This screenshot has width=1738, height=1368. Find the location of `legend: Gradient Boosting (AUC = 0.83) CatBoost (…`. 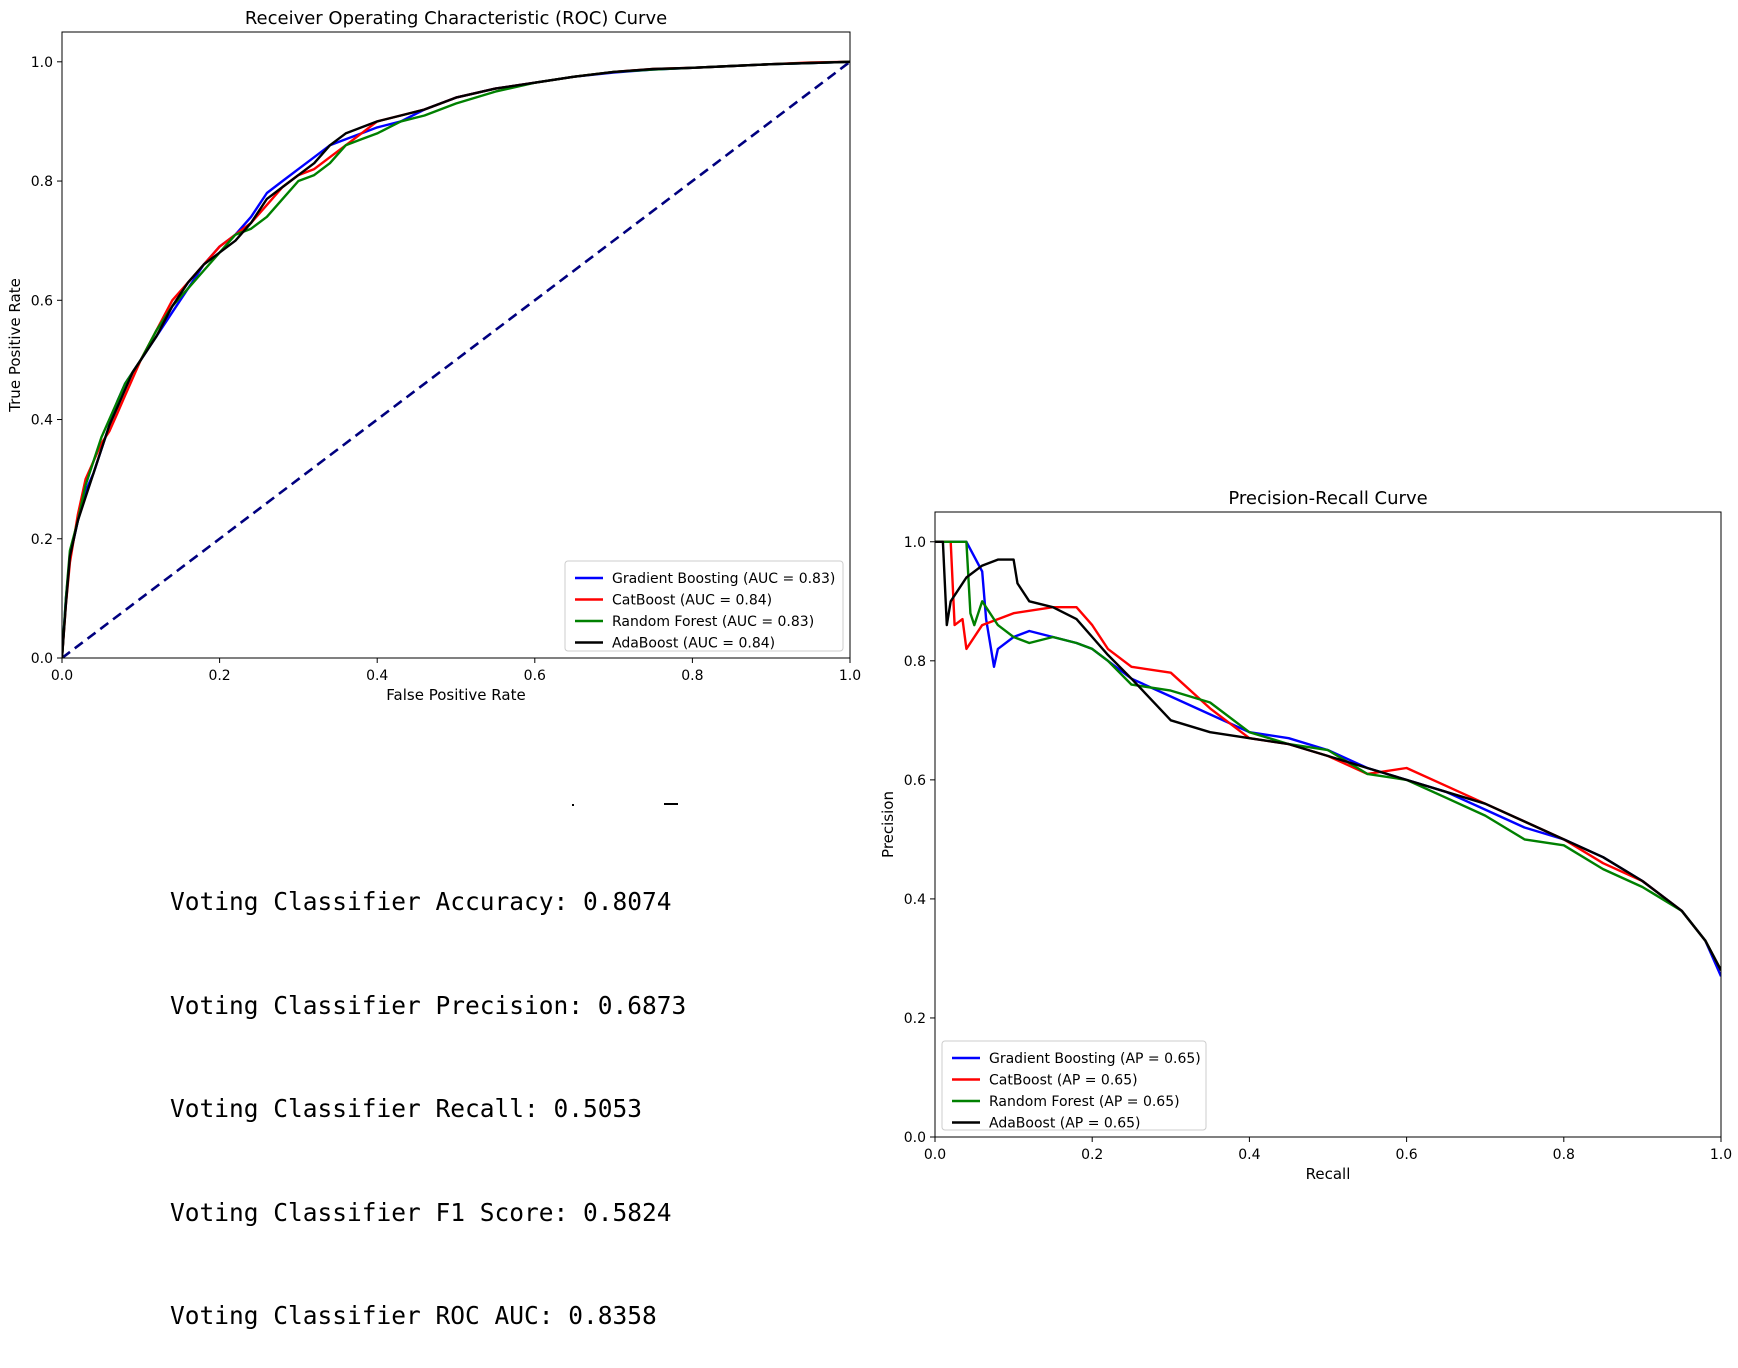

legend: Gradient Boosting (AUC = 0.83) CatBoost (… is located at coordinates (704, 606).